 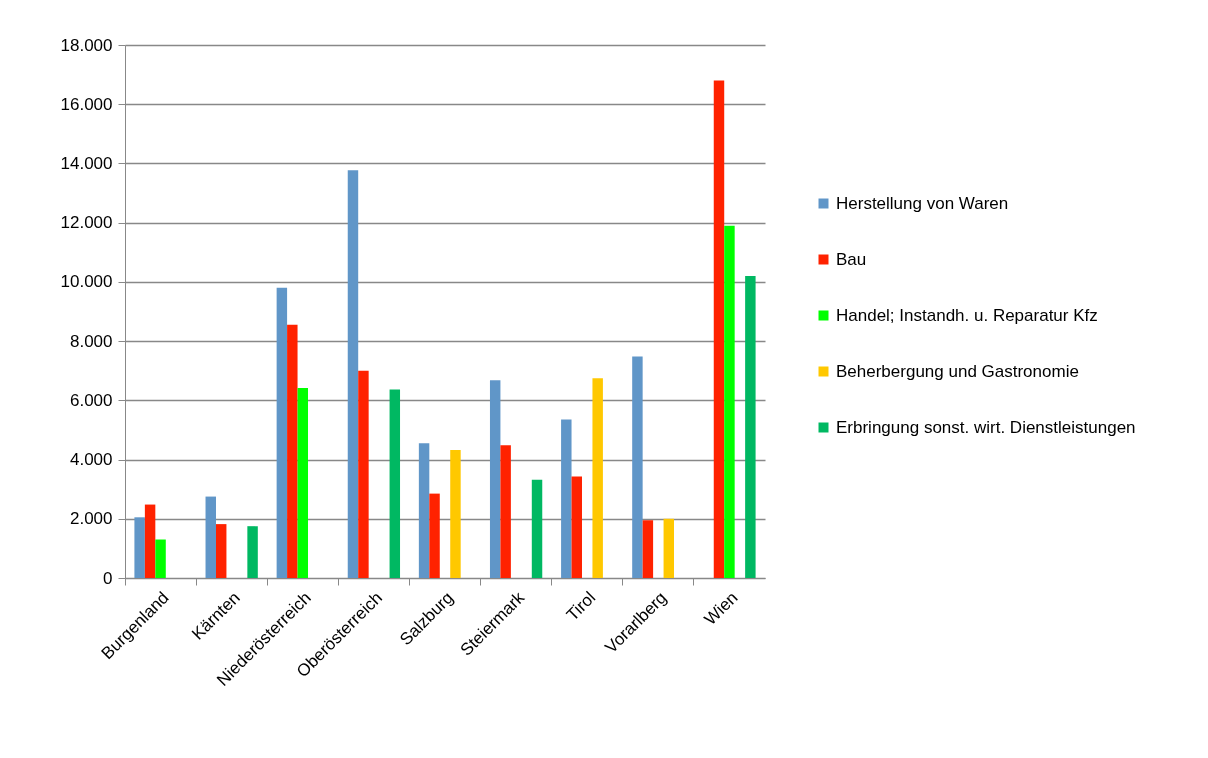 What do you see at coordinates (986, 427) in the screenshot?
I see `legend-label: Erbringung sonst. wirt. Dienstleistungen` at bounding box center [986, 427].